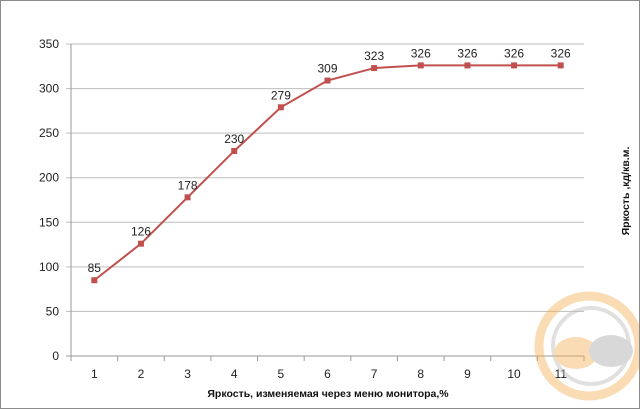 The width and height of the screenshot is (640, 409). I want to click on x-tick-label: 8, so click(420, 374).